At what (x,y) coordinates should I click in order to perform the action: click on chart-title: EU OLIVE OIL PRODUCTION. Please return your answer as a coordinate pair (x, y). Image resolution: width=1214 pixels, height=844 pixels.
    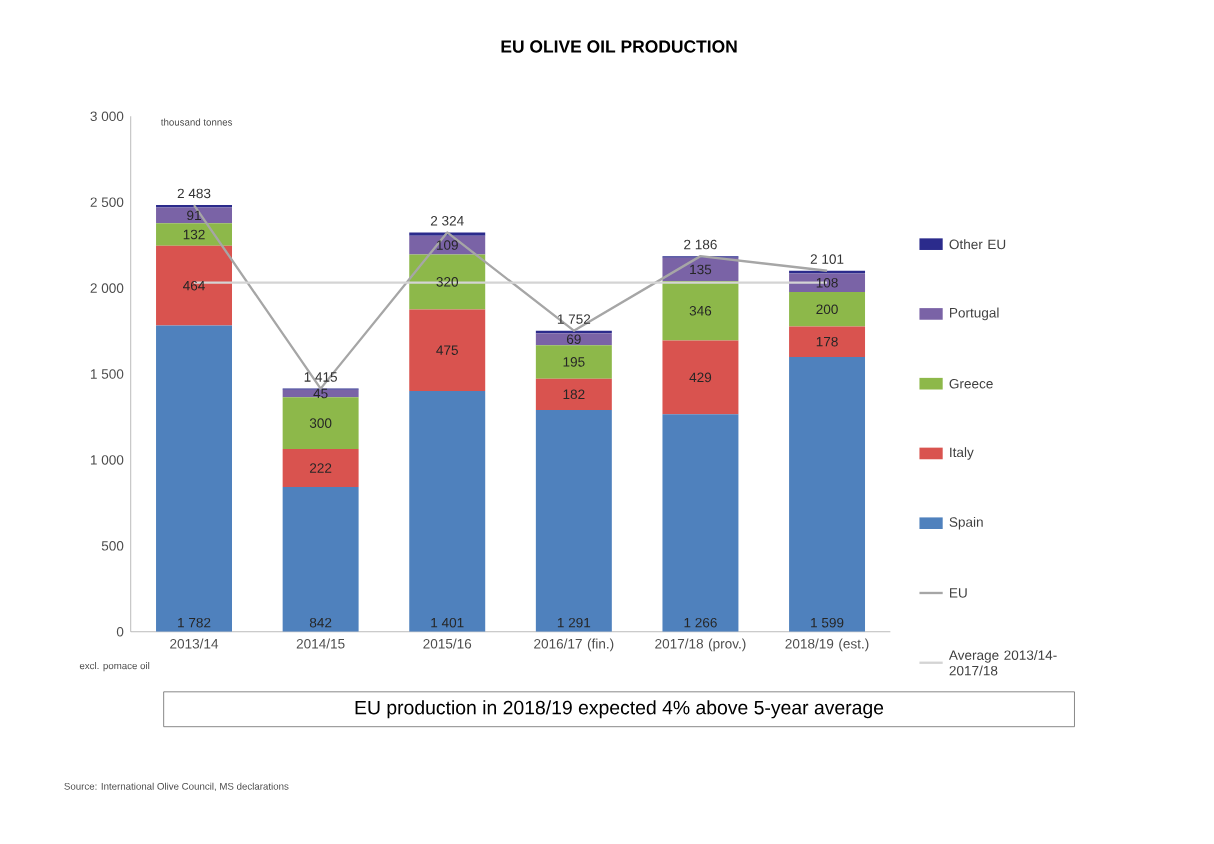
    Looking at the image, I should click on (619, 46).